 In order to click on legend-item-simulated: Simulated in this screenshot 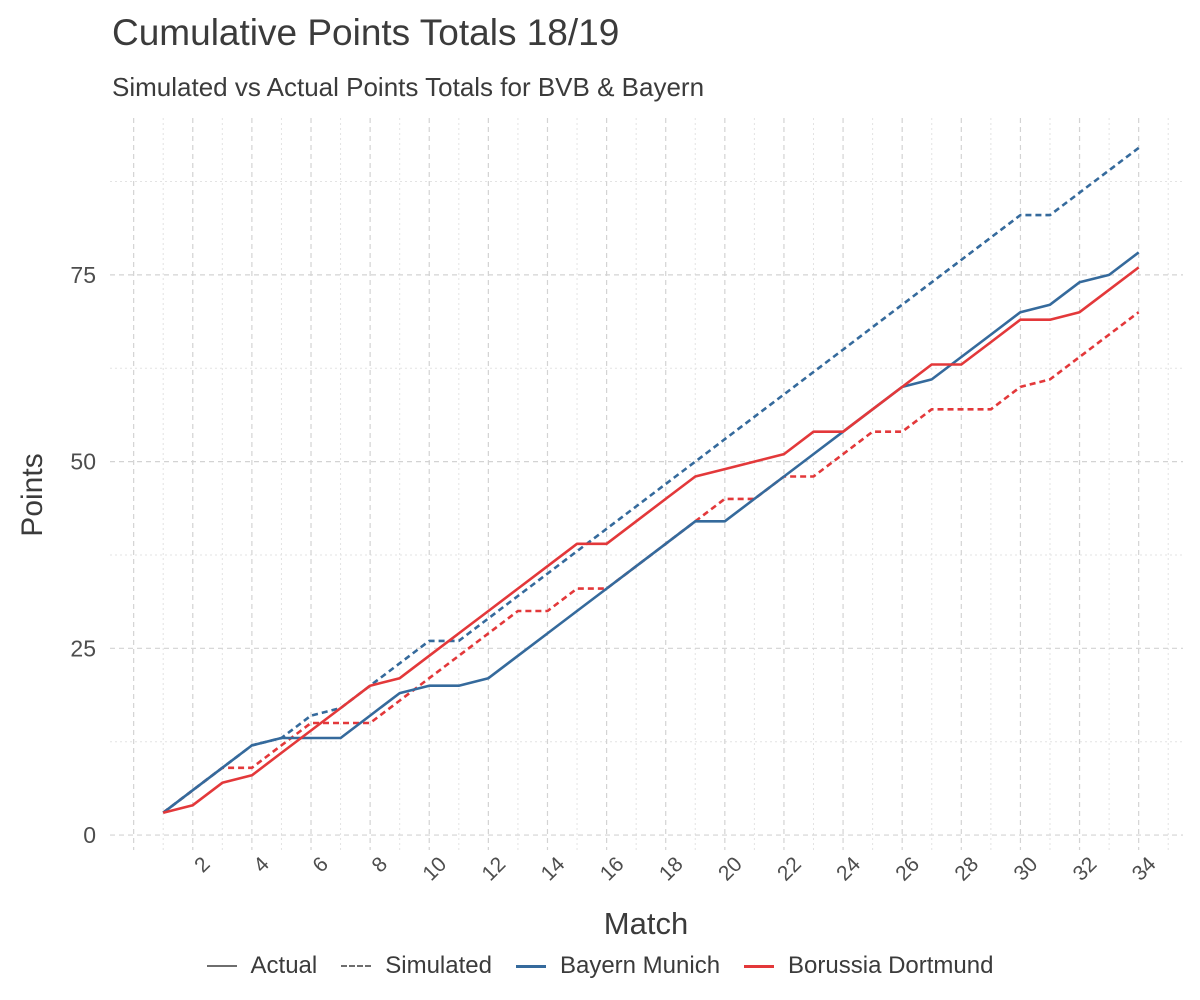, I will do `click(416, 966)`.